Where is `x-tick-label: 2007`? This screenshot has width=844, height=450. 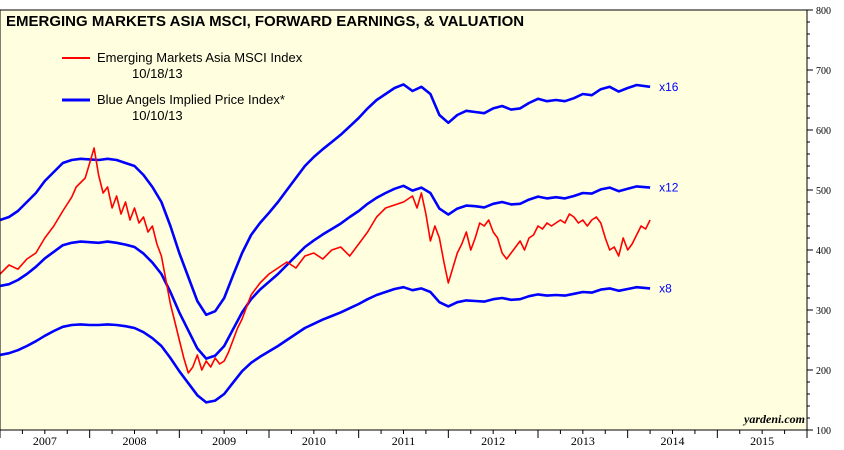
x-tick-label: 2007 is located at coordinates (45, 441).